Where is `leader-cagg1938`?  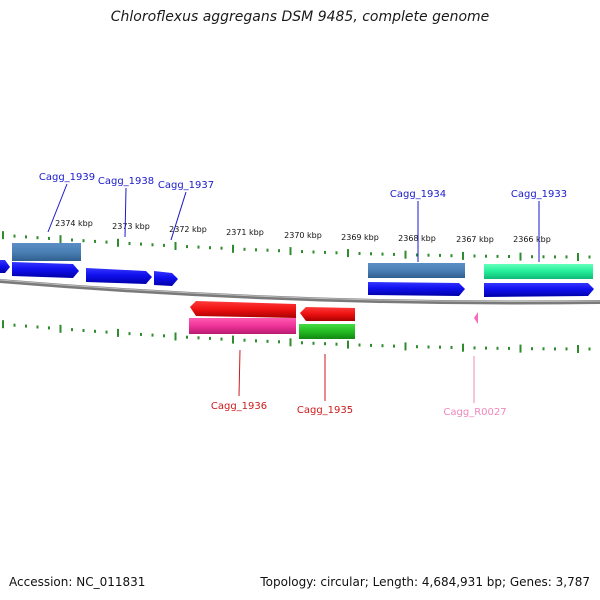 leader-cagg1938 is located at coordinates (125, 212).